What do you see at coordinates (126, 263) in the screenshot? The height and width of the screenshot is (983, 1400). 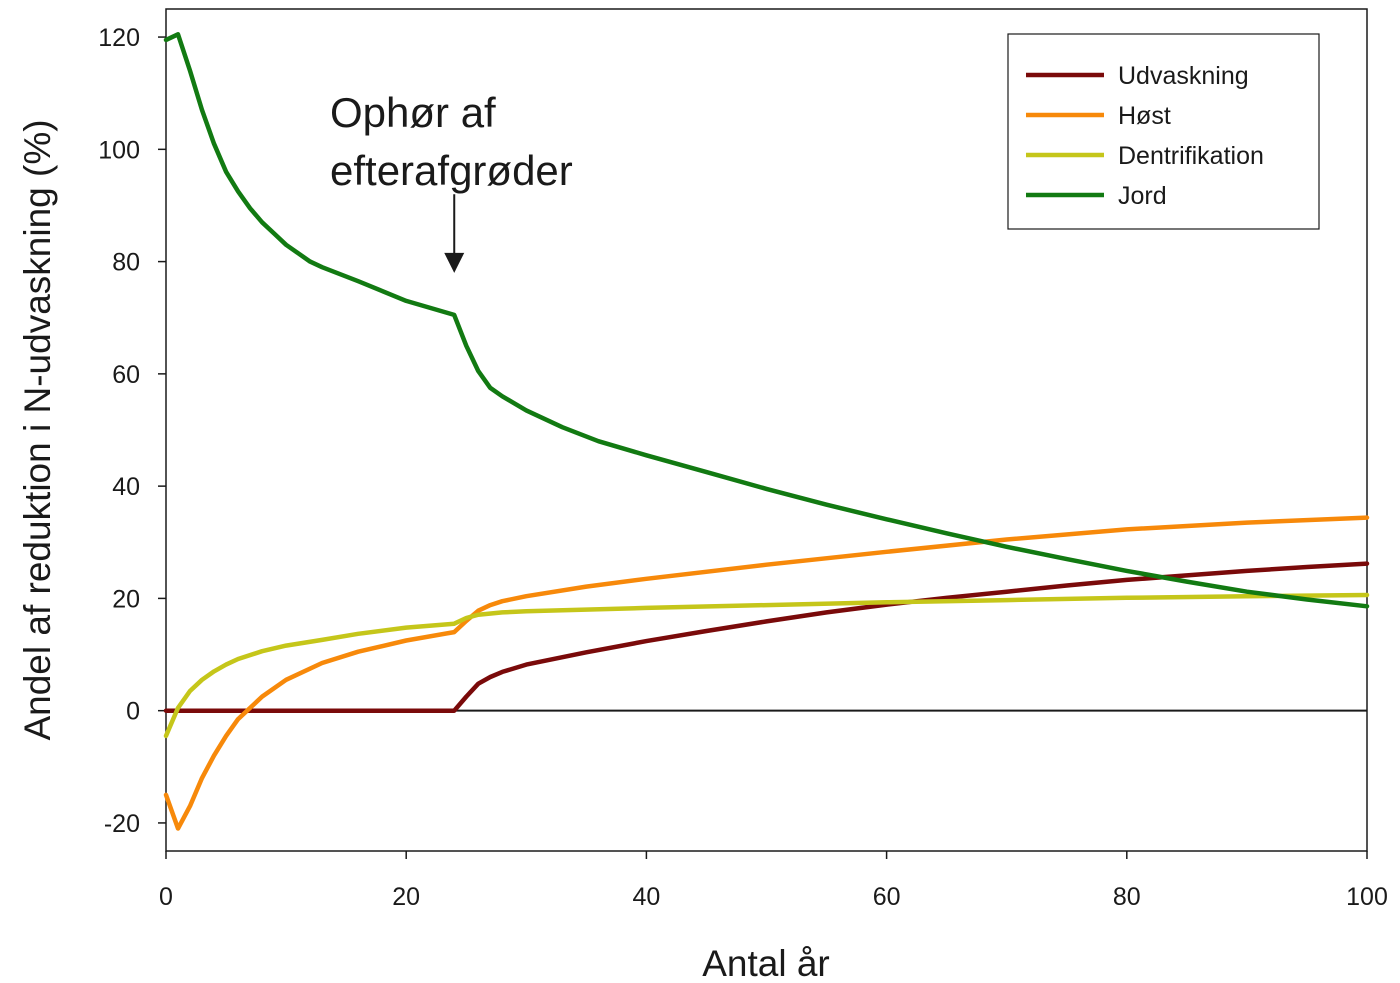 I see `y-tick-label: 80` at bounding box center [126, 263].